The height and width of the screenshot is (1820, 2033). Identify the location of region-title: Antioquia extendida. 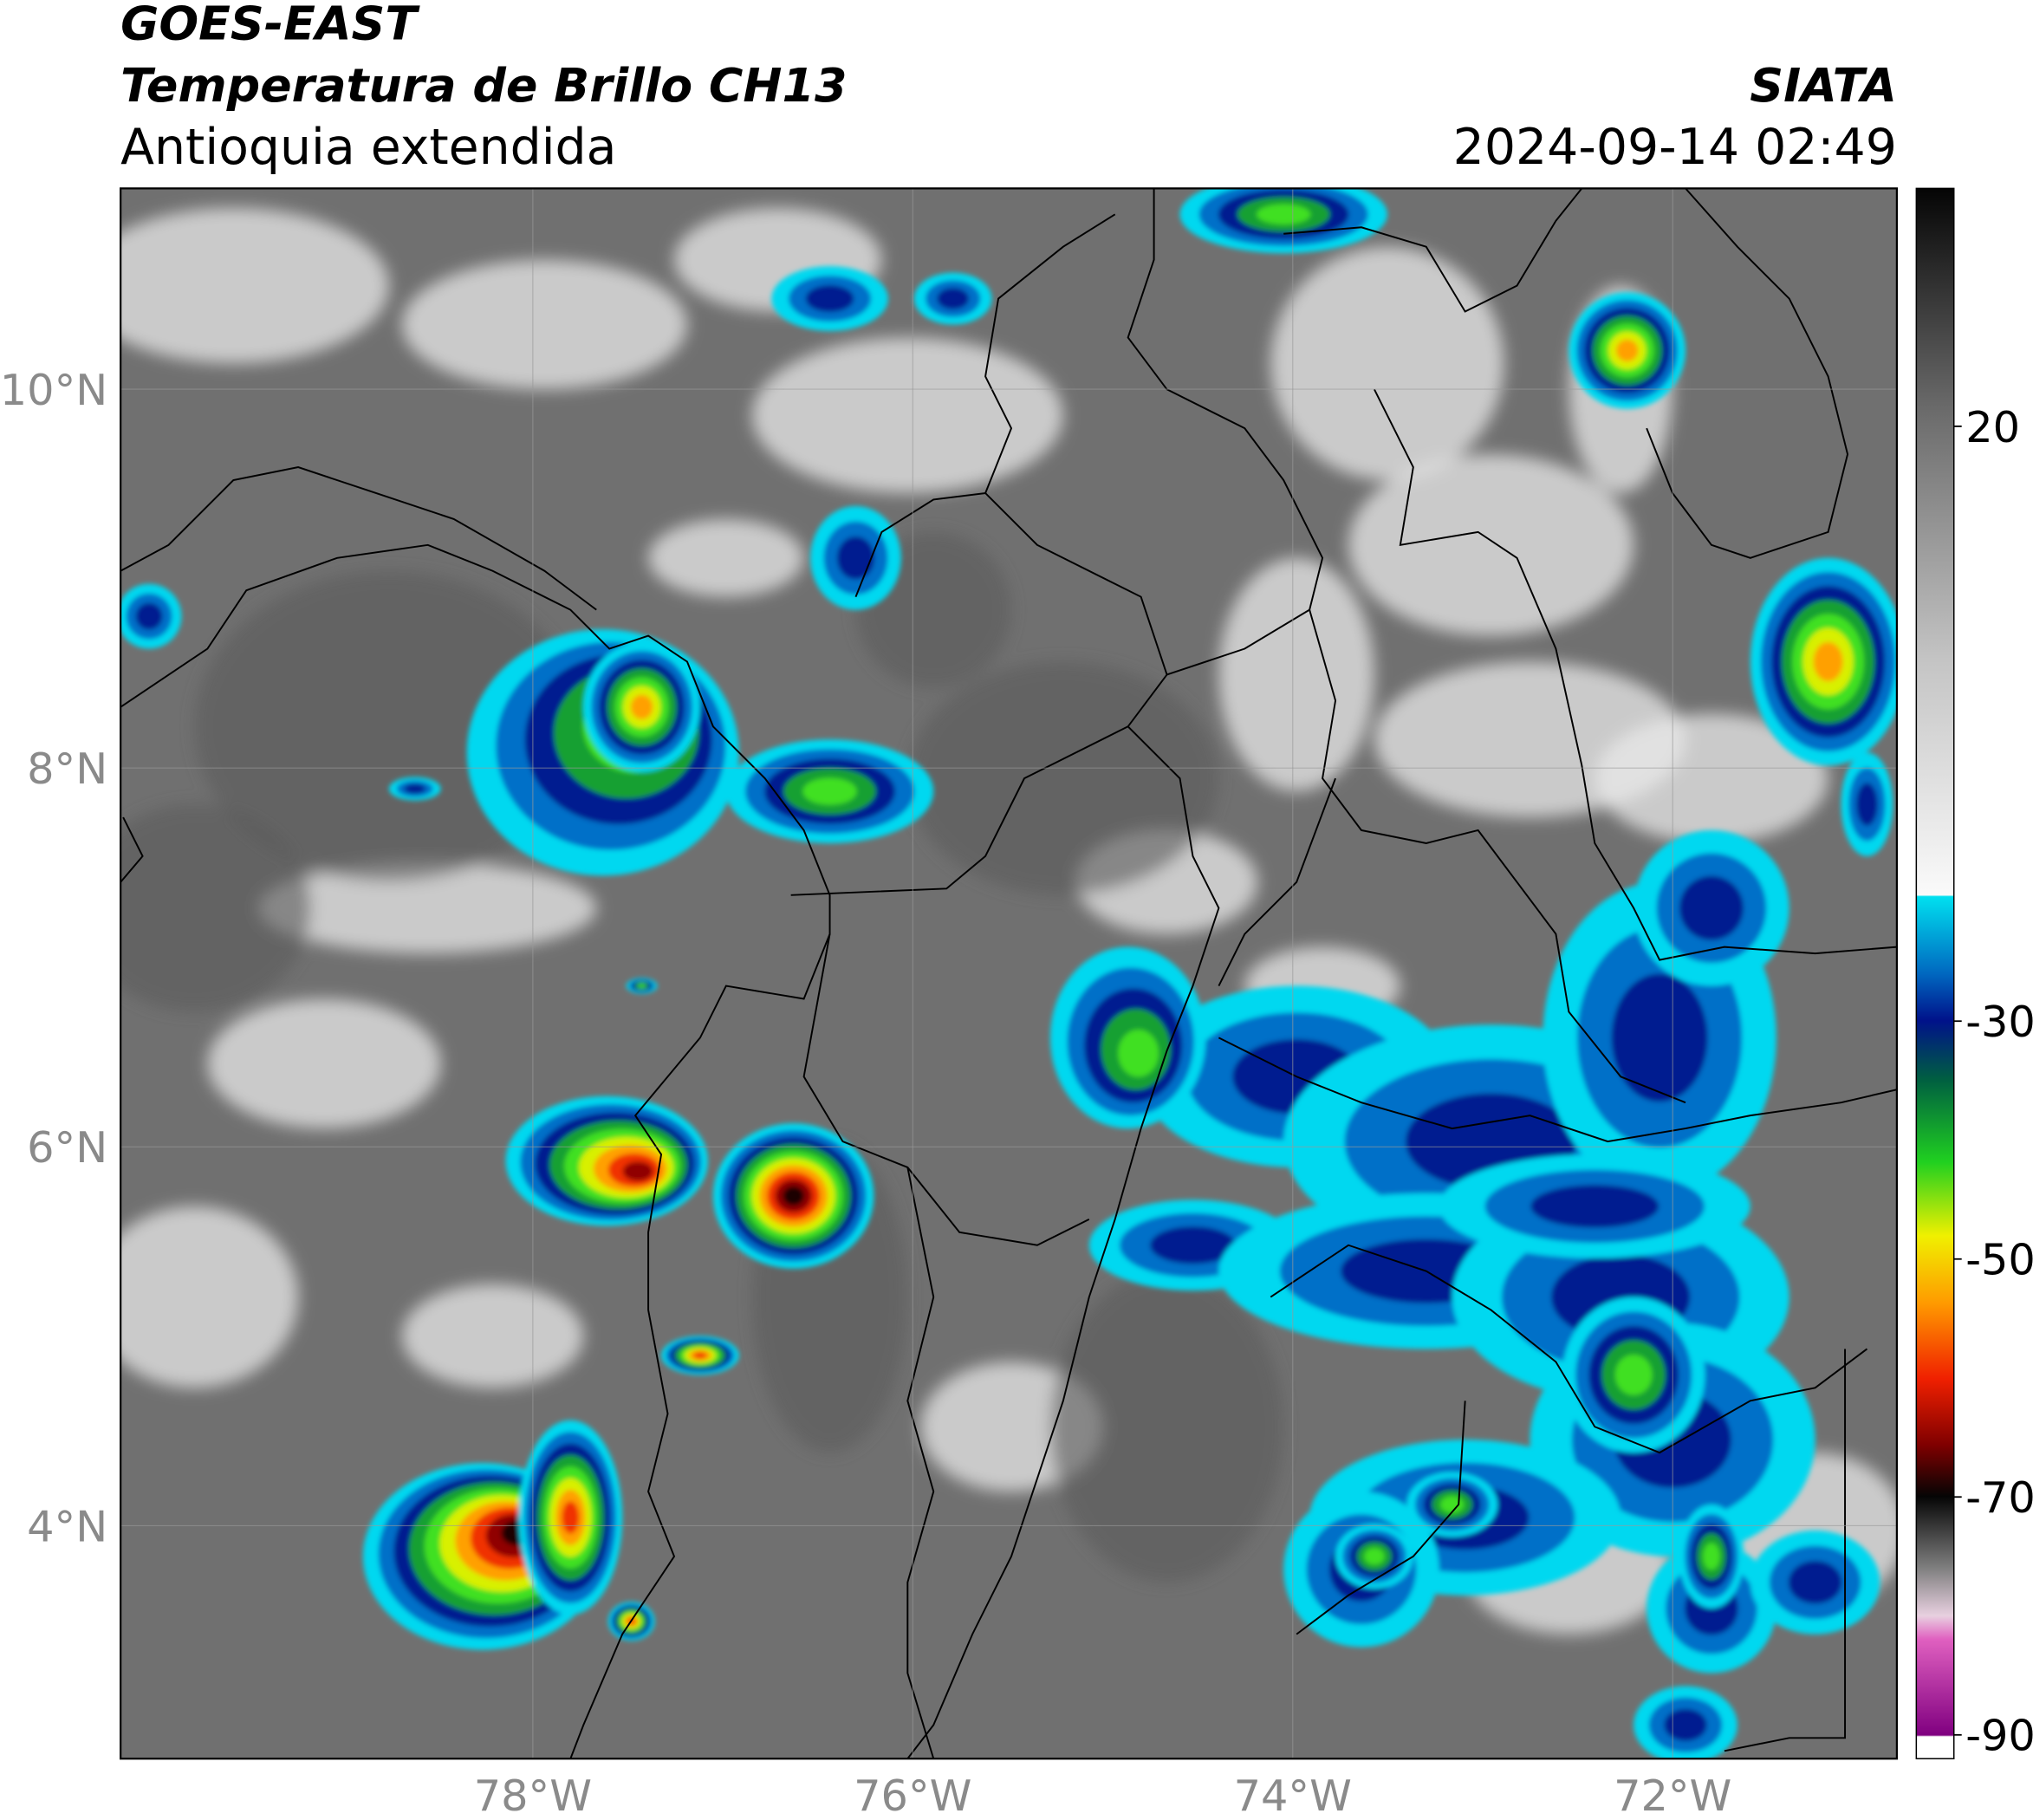
(368, 147).